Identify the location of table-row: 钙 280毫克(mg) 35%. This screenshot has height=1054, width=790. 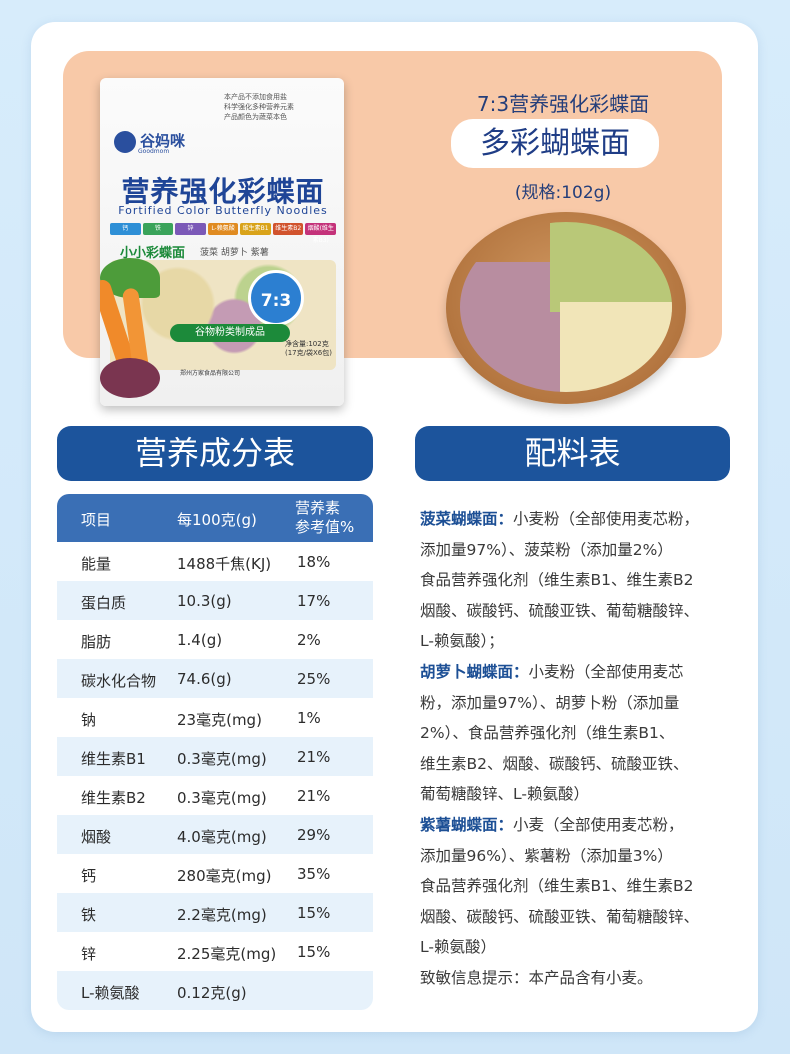
(215, 873).